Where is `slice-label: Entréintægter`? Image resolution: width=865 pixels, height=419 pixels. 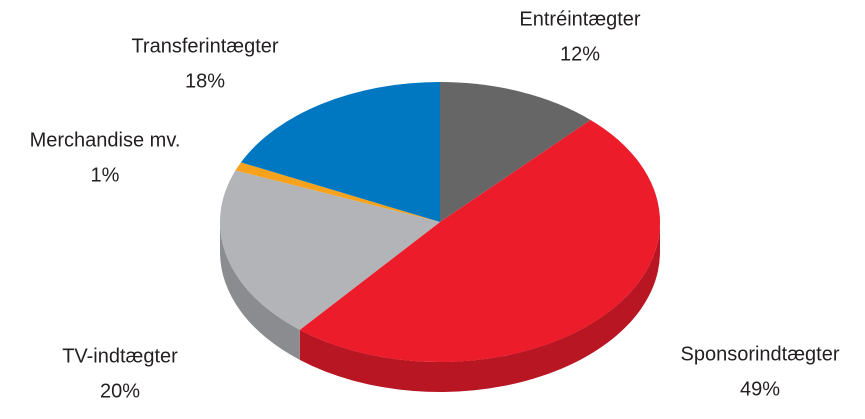 slice-label: Entréintægter is located at coordinates (580, 19).